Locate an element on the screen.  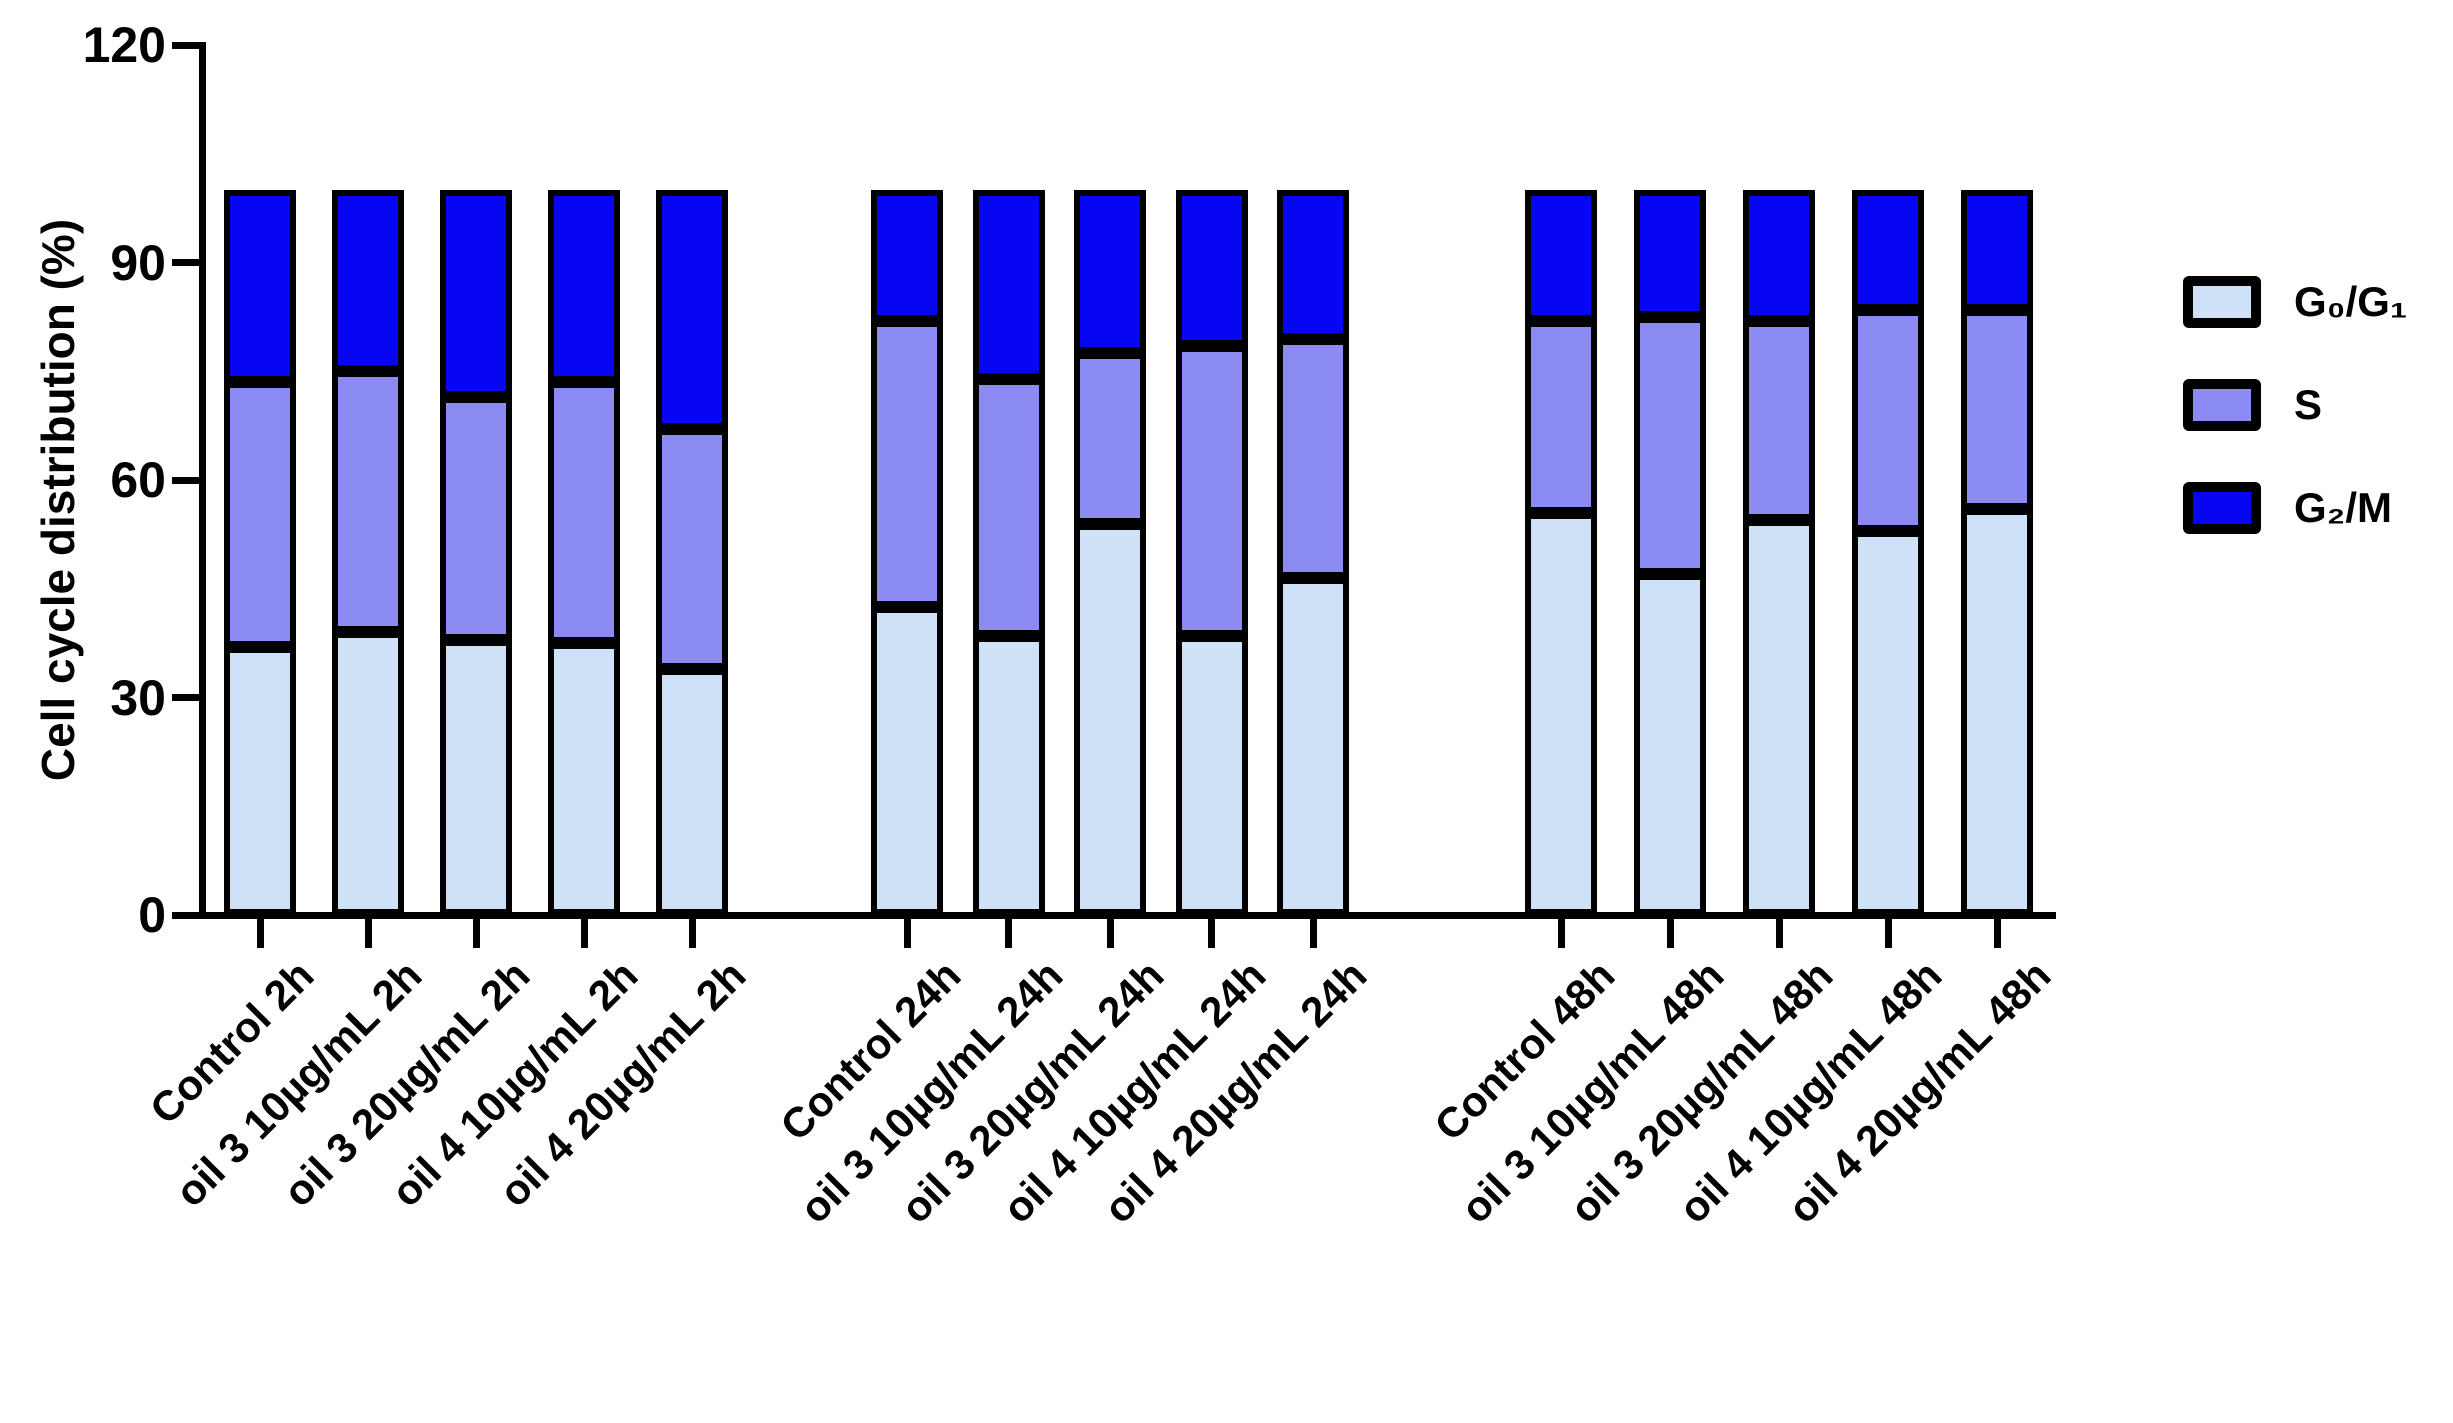
y-tick-label: 90 is located at coordinates (138, 262).